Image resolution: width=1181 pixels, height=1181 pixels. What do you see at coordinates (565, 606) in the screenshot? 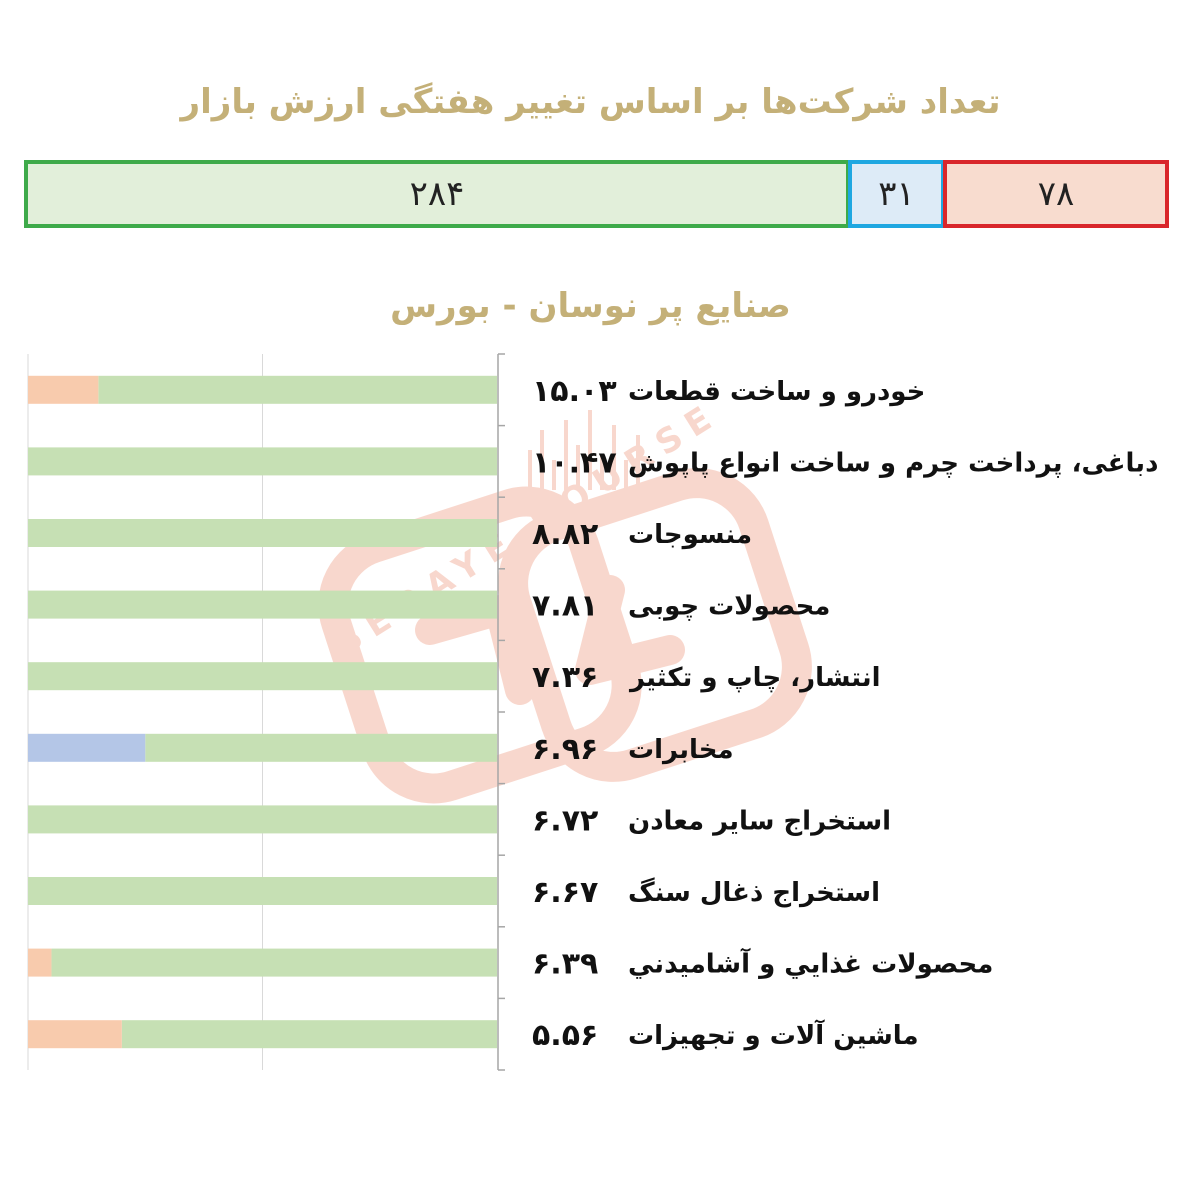
I see `value-label-3: ۷.۸۱` at bounding box center [565, 606].